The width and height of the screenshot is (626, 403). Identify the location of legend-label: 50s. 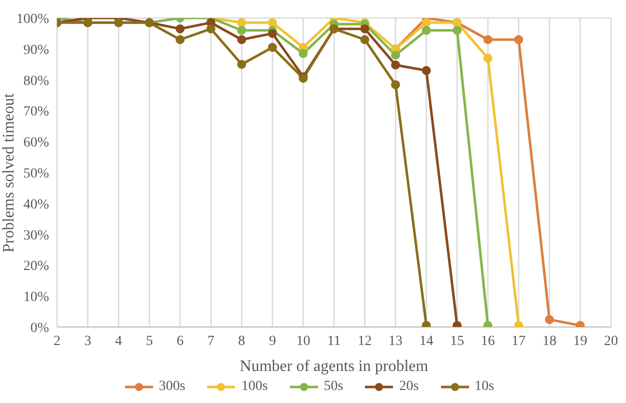
(333, 387).